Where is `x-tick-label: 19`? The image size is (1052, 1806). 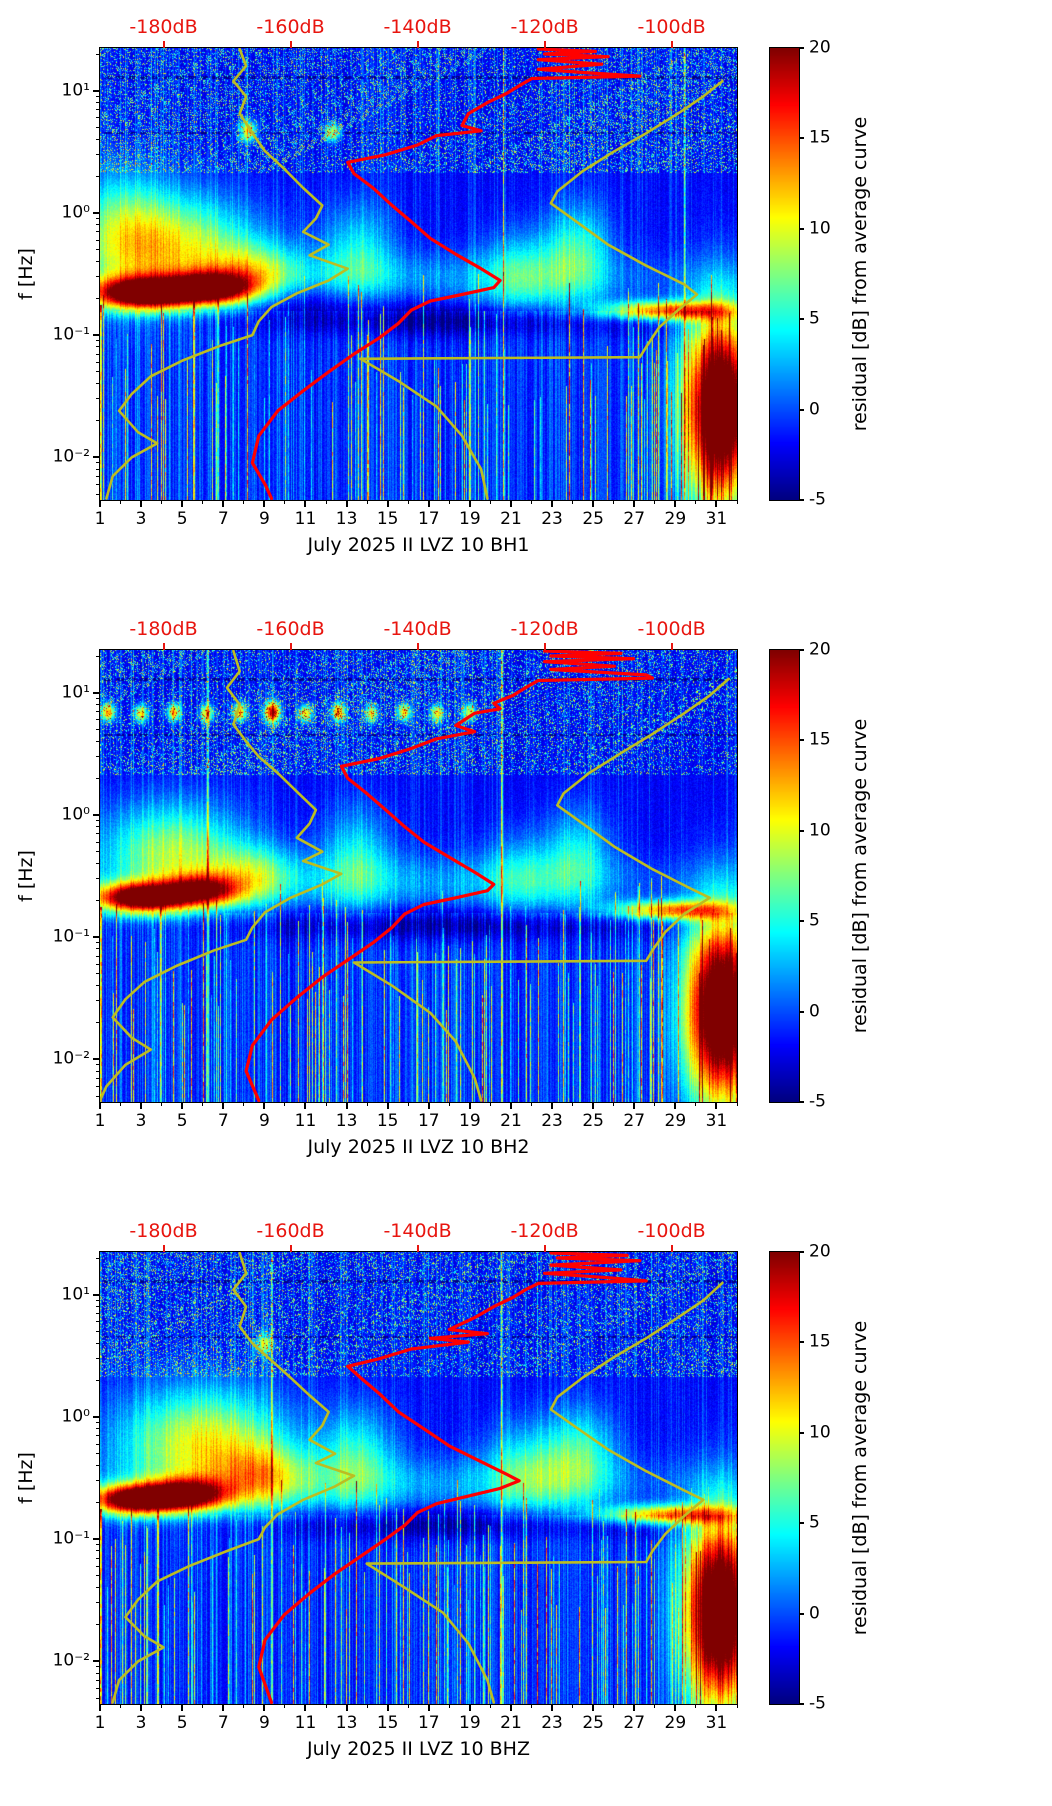
x-tick-label: 19 is located at coordinates (470, 1723).